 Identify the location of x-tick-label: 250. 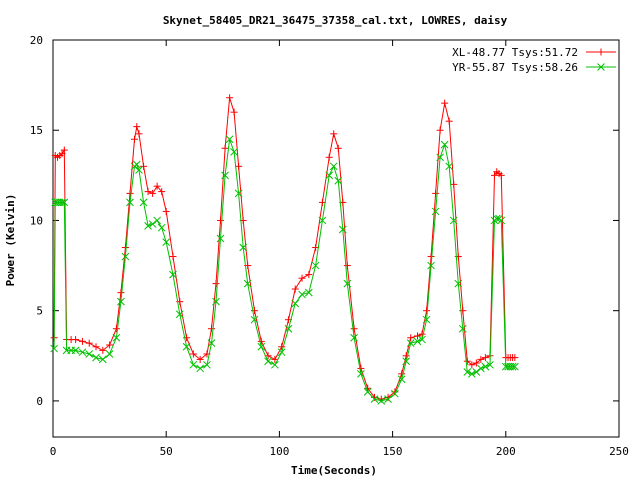
(619, 451).